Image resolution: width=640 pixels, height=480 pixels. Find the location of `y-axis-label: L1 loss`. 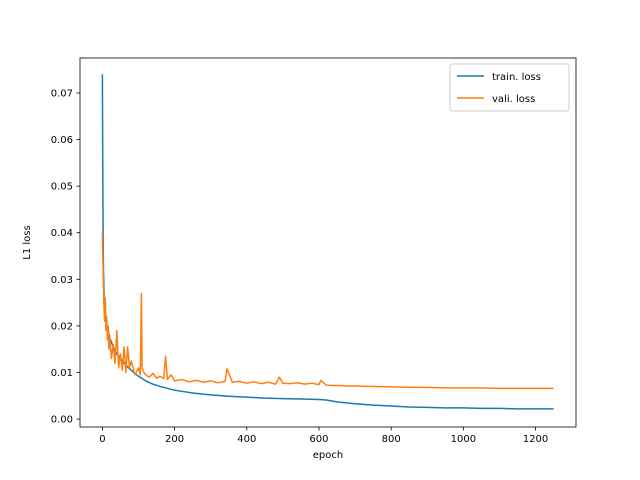

y-axis-label: L1 loss is located at coordinates (27, 242).